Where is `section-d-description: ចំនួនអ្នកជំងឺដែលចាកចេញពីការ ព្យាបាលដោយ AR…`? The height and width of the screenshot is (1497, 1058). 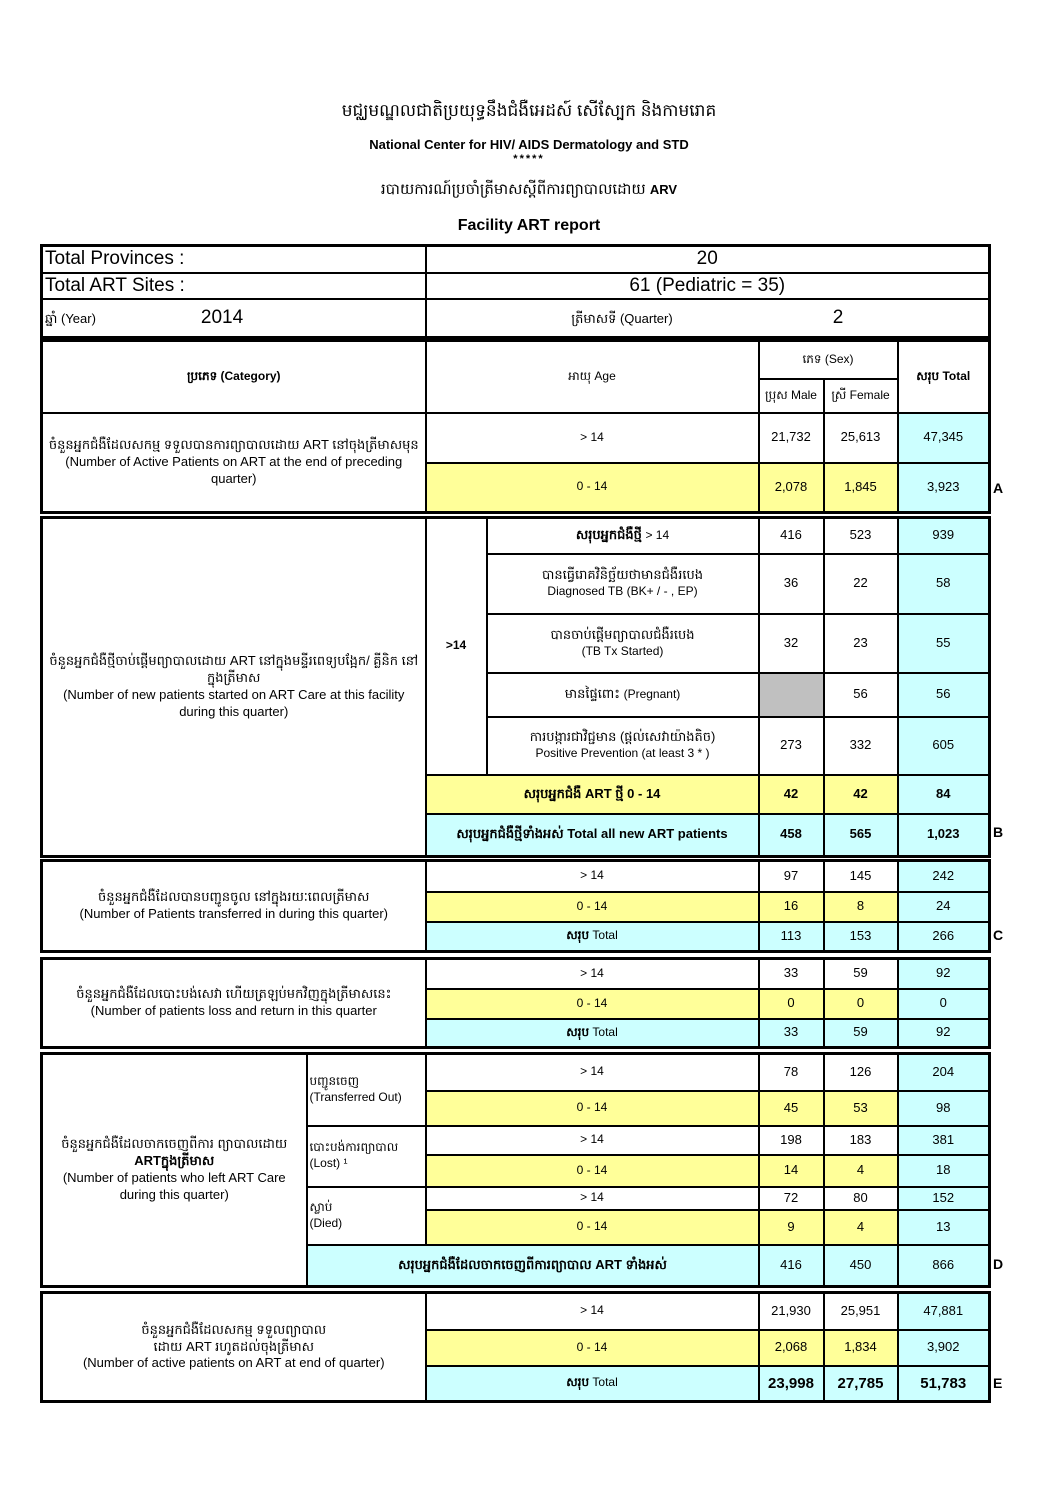
section-d-description: ចំនួនអ្នកជំងឺដែលចាកចេញពីការ ព្យាបាលដោយ AR… is located at coordinates (174, 1170).